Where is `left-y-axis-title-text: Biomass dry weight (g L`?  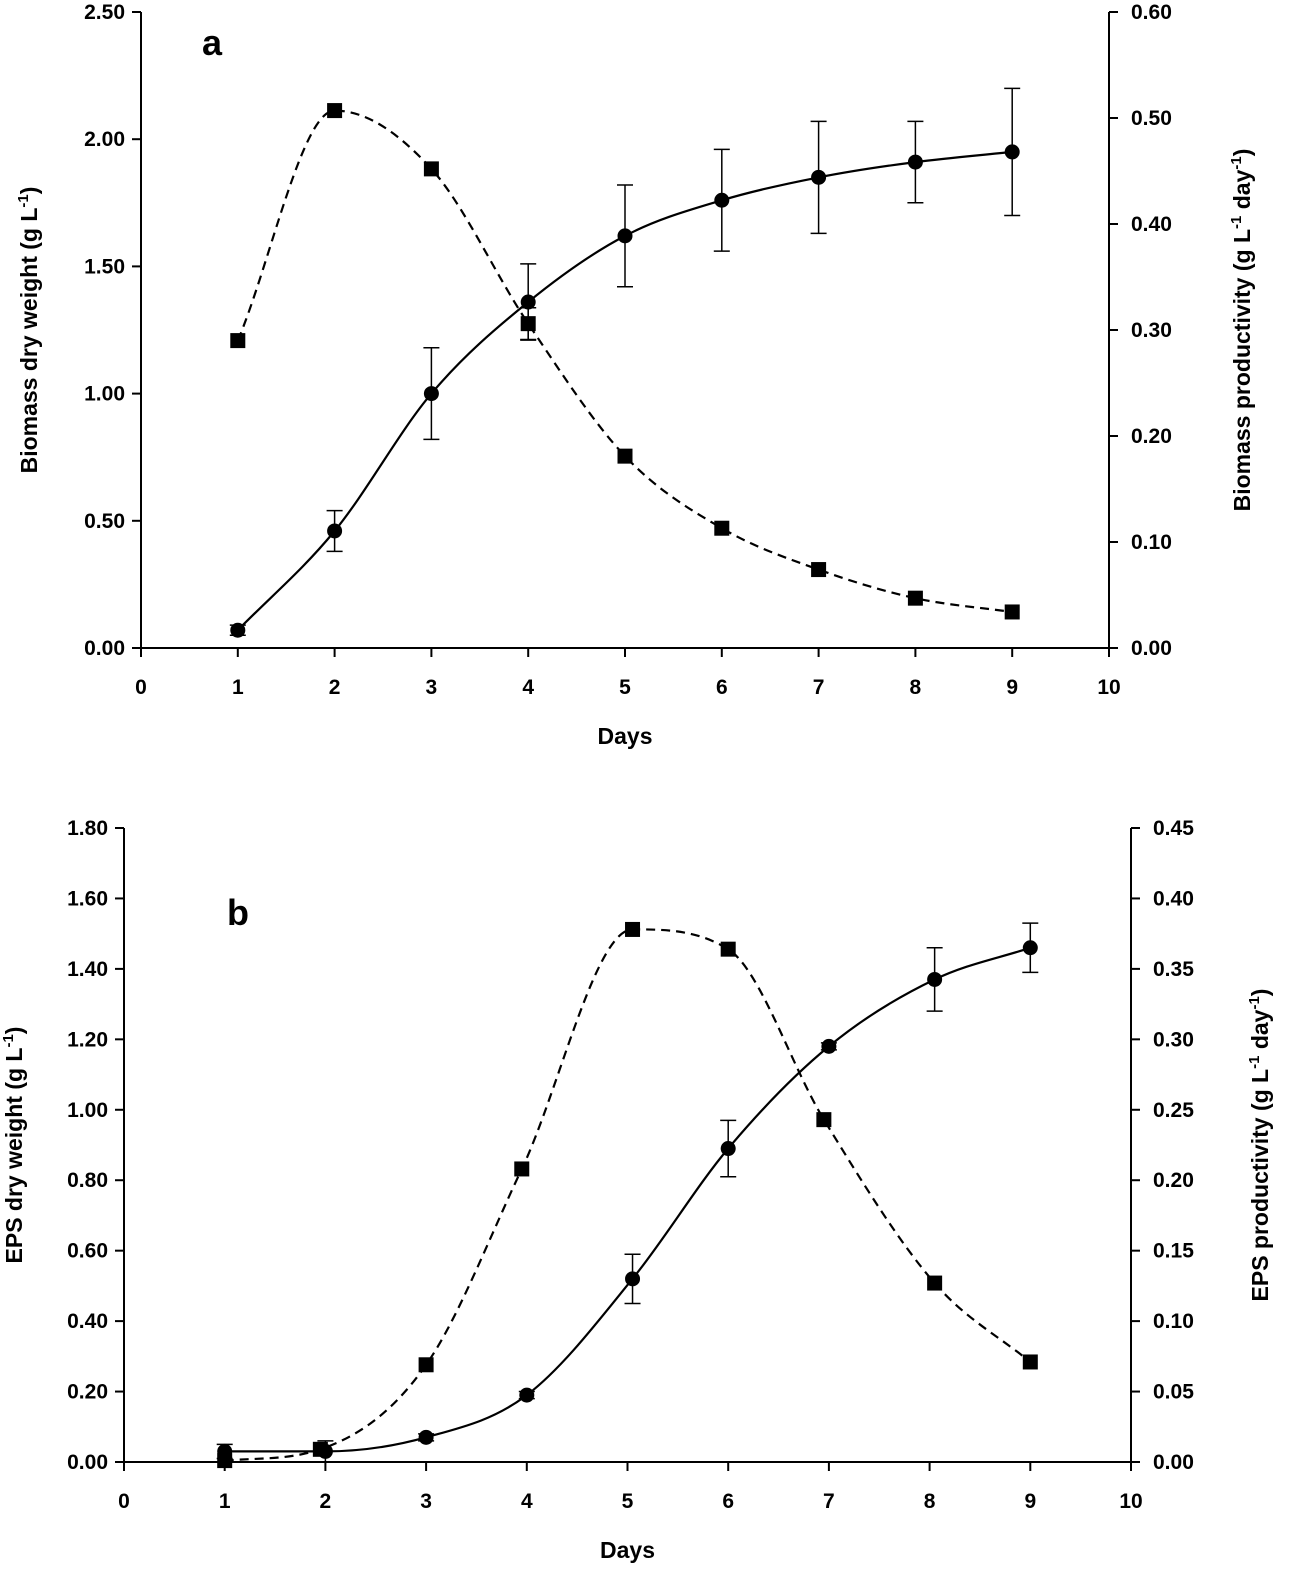 left-y-axis-title-text: Biomass dry weight (g L is located at coordinates (29, 341).